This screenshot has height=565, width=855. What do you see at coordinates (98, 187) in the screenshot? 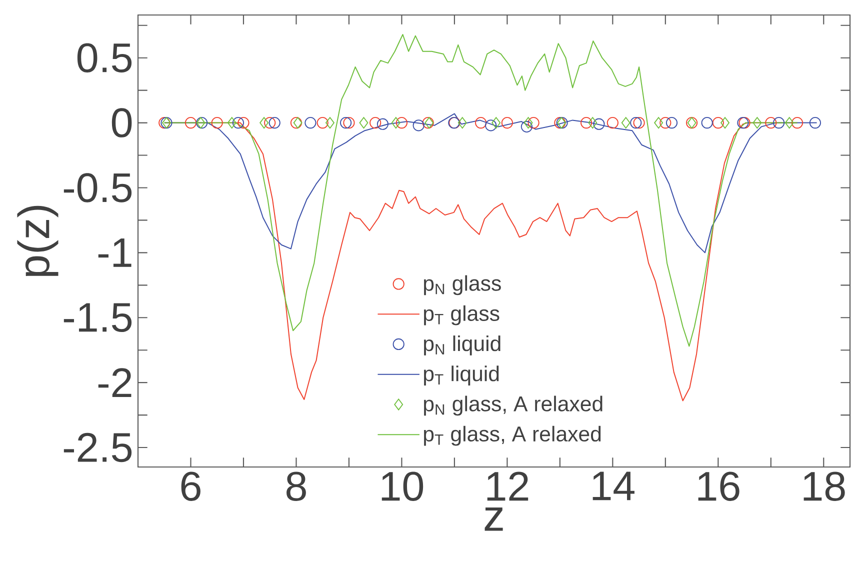
I see `y-tick-label: -0.5` at bounding box center [98, 187].